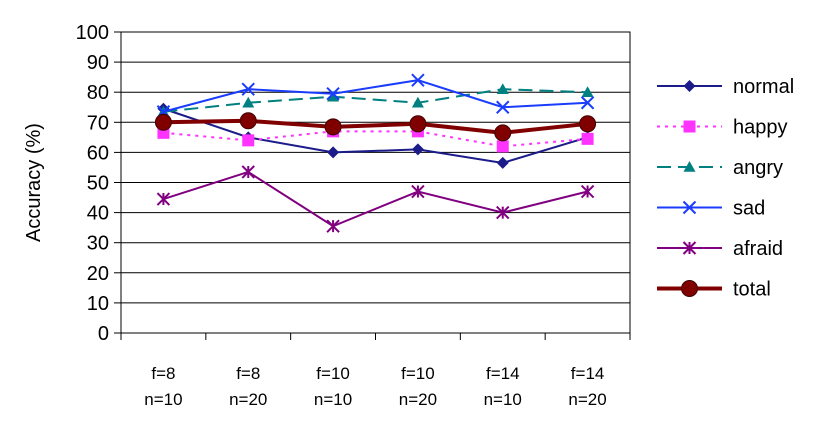 Image resolution: width=824 pixels, height=427 pixels. Describe the element at coordinates (749, 209) in the screenshot. I see `legend-label: sad` at that location.